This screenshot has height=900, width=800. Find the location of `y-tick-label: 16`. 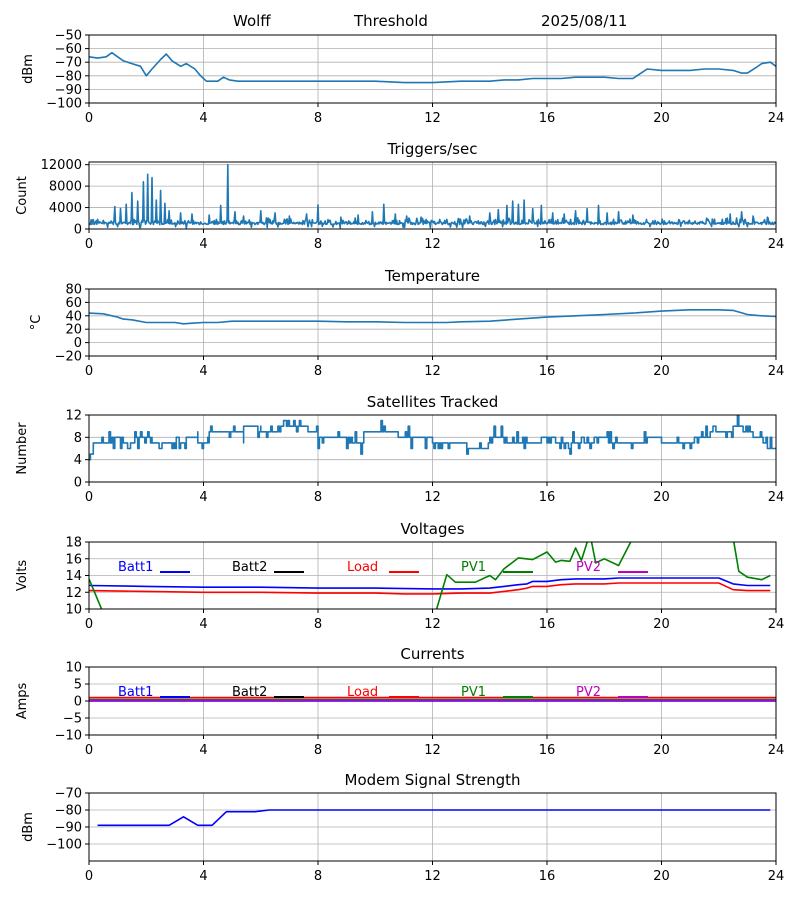

y-tick-label: 16 is located at coordinates (73, 559).